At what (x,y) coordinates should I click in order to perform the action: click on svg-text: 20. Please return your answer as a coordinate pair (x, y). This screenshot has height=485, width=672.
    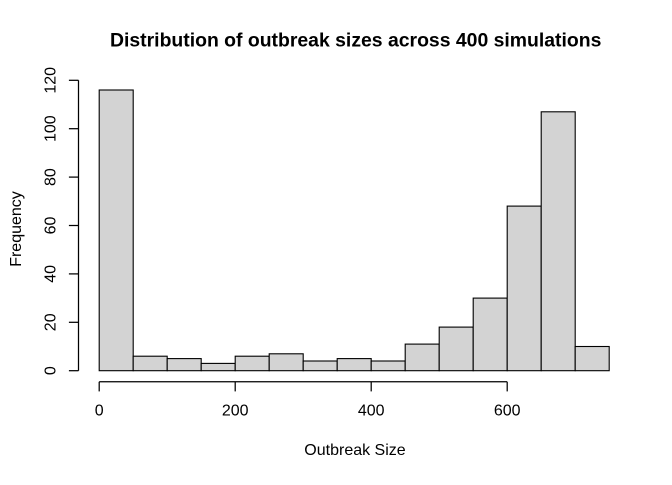
    Looking at the image, I should click on (51, 322).